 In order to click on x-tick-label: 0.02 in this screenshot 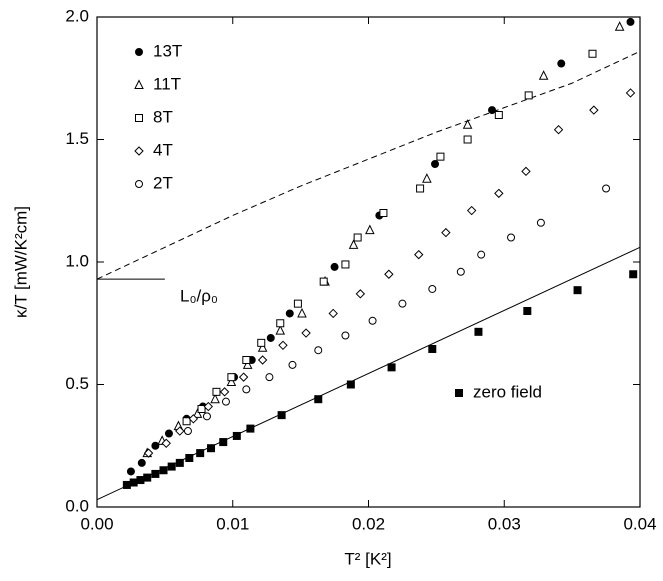, I will do `click(368, 523)`.